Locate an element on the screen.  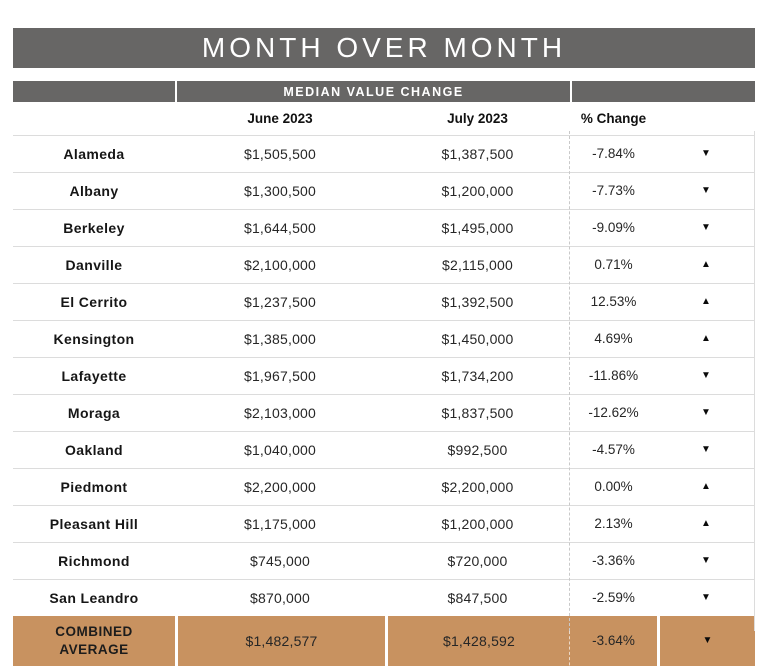
july-value: $1,387,500 is located at coordinates (477, 154).